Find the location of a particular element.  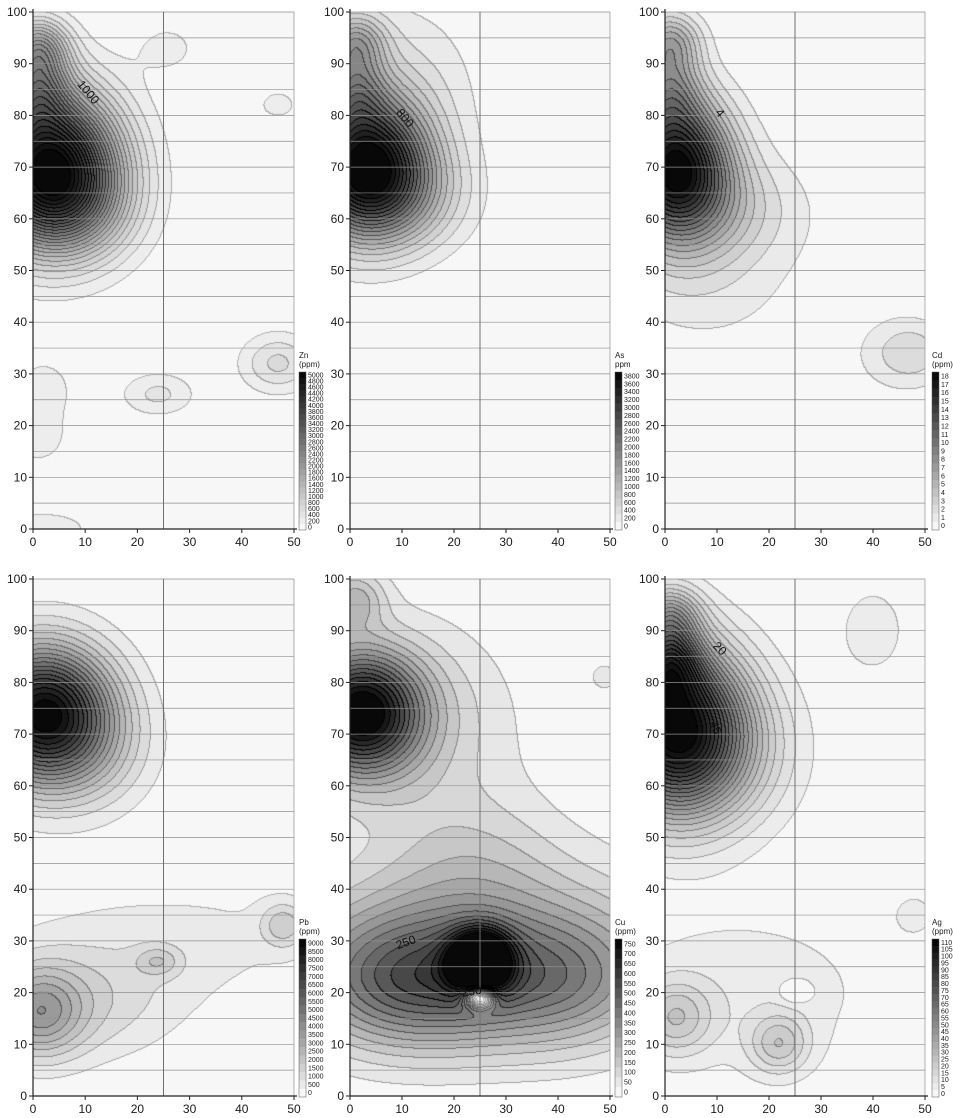

colorbar-level-label: 16 is located at coordinates (945, 393).